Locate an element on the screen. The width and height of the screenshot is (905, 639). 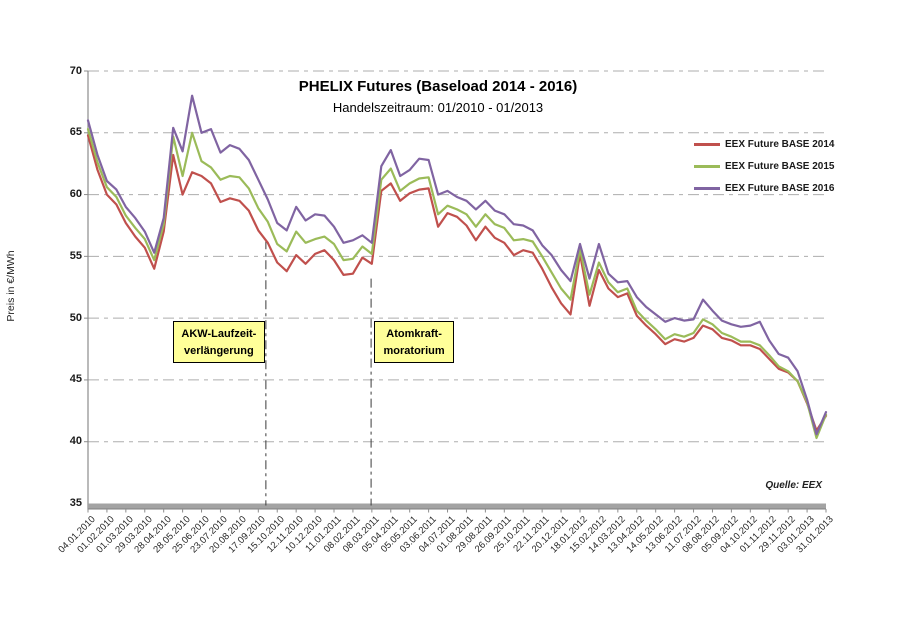
annotation-text: Atomkraft- is located at coordinates (414, 334).